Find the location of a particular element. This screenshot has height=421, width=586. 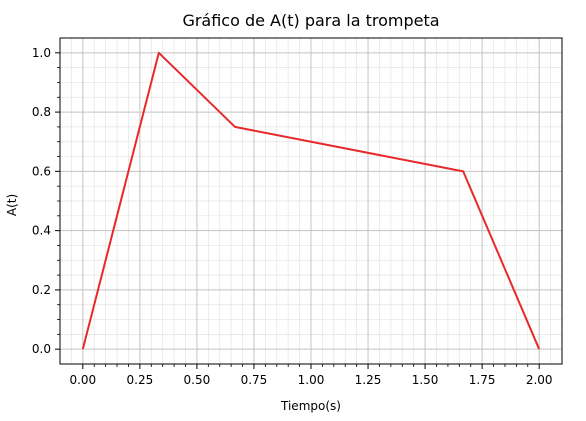

x-tick-label: 0.50 is located at coordinates (197, 380).